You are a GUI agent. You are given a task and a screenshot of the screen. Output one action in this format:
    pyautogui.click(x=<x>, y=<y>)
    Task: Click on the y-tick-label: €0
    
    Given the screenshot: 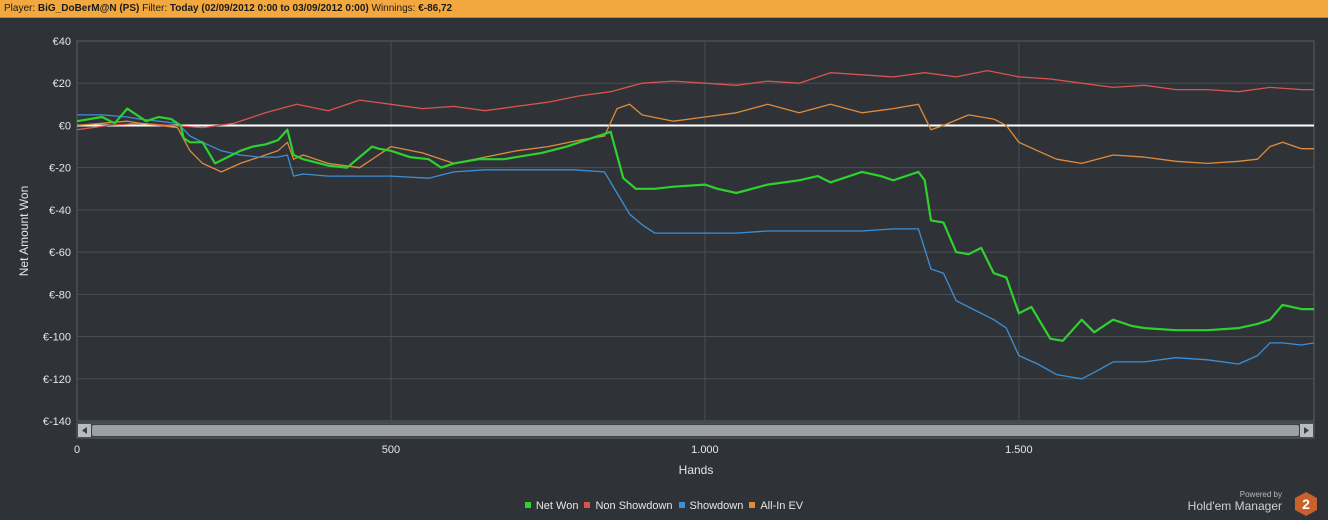 What is the action you would take?
    pyautogui.click(x=65, y=126)
    